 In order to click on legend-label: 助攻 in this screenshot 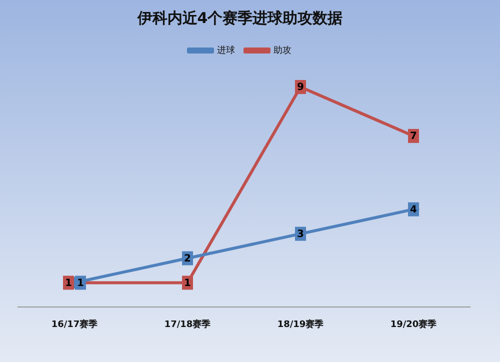, I will do `click(283, 50)`.